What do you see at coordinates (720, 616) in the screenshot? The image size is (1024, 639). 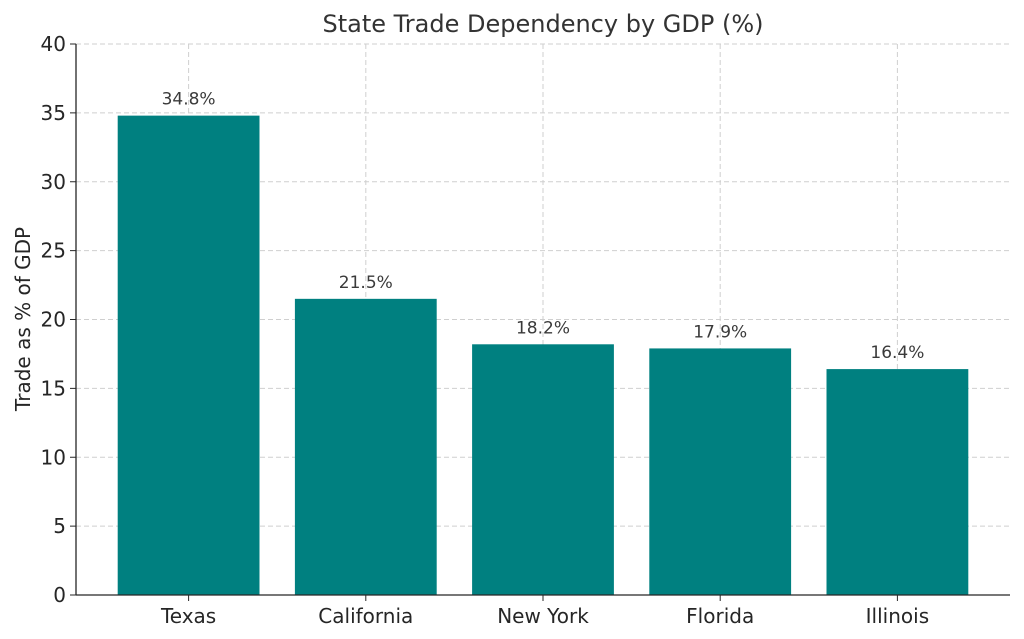 I see `x-tick-label: Florida` at bounding box center [720, 616].